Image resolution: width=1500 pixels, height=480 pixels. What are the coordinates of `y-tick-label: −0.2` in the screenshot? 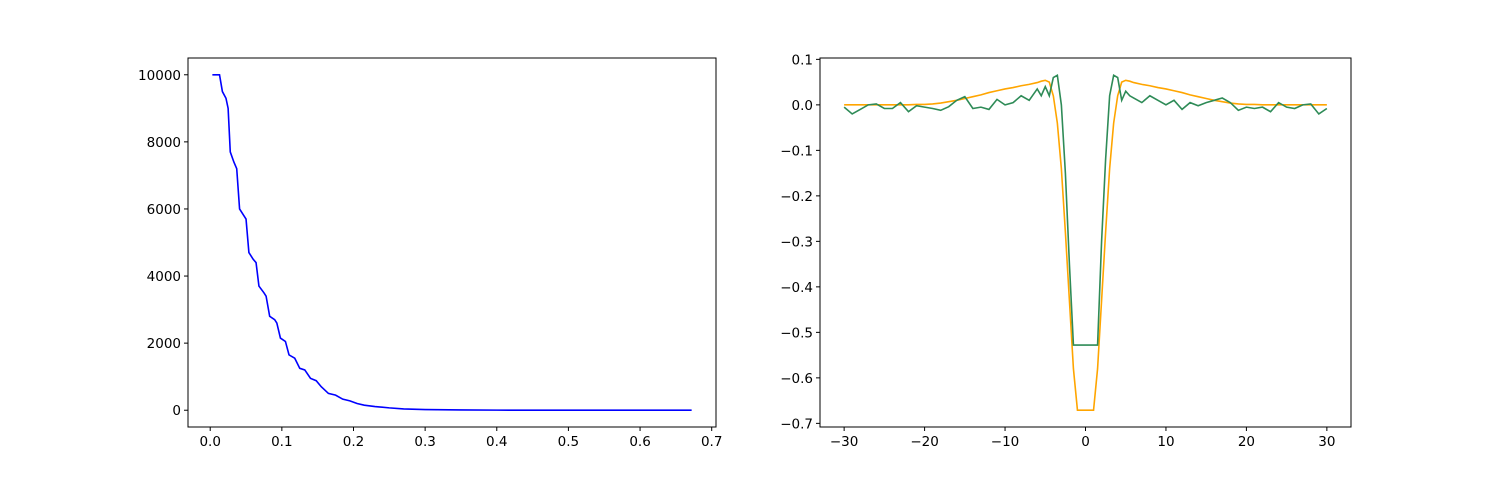 It's located at (796, 197).